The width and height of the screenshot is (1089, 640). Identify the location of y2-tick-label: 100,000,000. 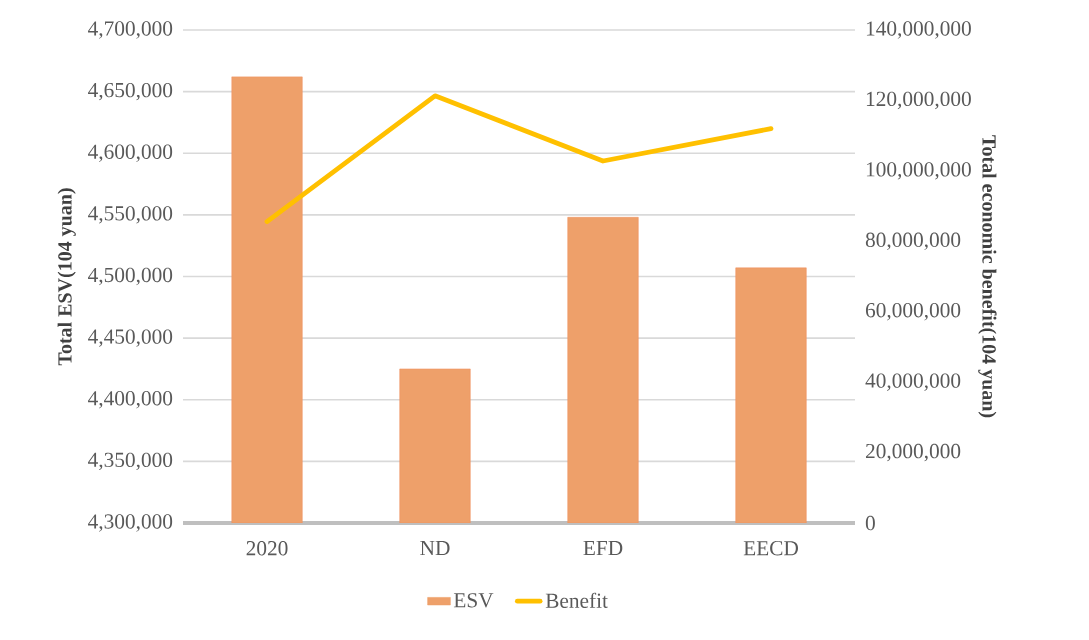
(918, 171).